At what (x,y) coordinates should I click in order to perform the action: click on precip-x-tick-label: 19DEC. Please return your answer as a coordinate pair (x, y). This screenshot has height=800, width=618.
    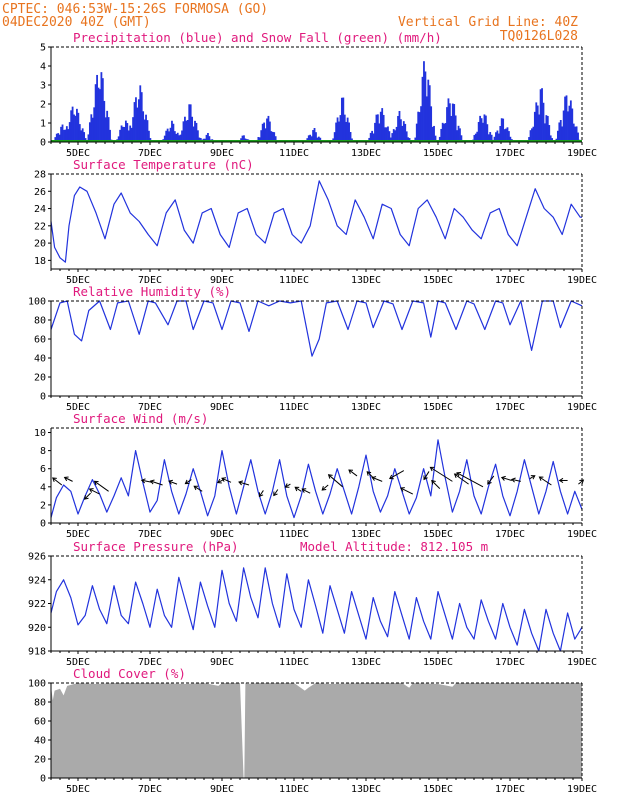
    Looking at the image, I should click on (582, 153).